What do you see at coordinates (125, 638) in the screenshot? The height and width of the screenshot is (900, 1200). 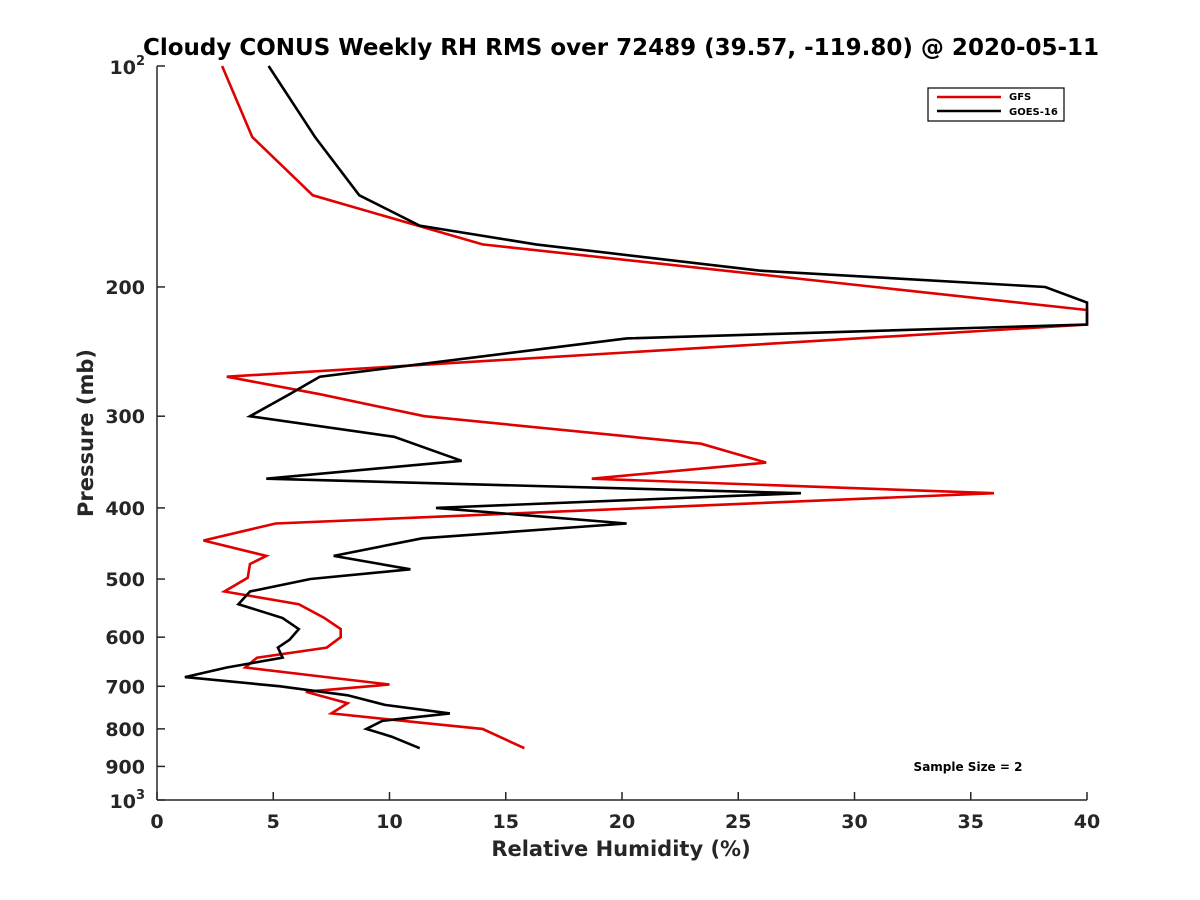 I see `y-tick-label: 600` at bounding box center [125, 638].